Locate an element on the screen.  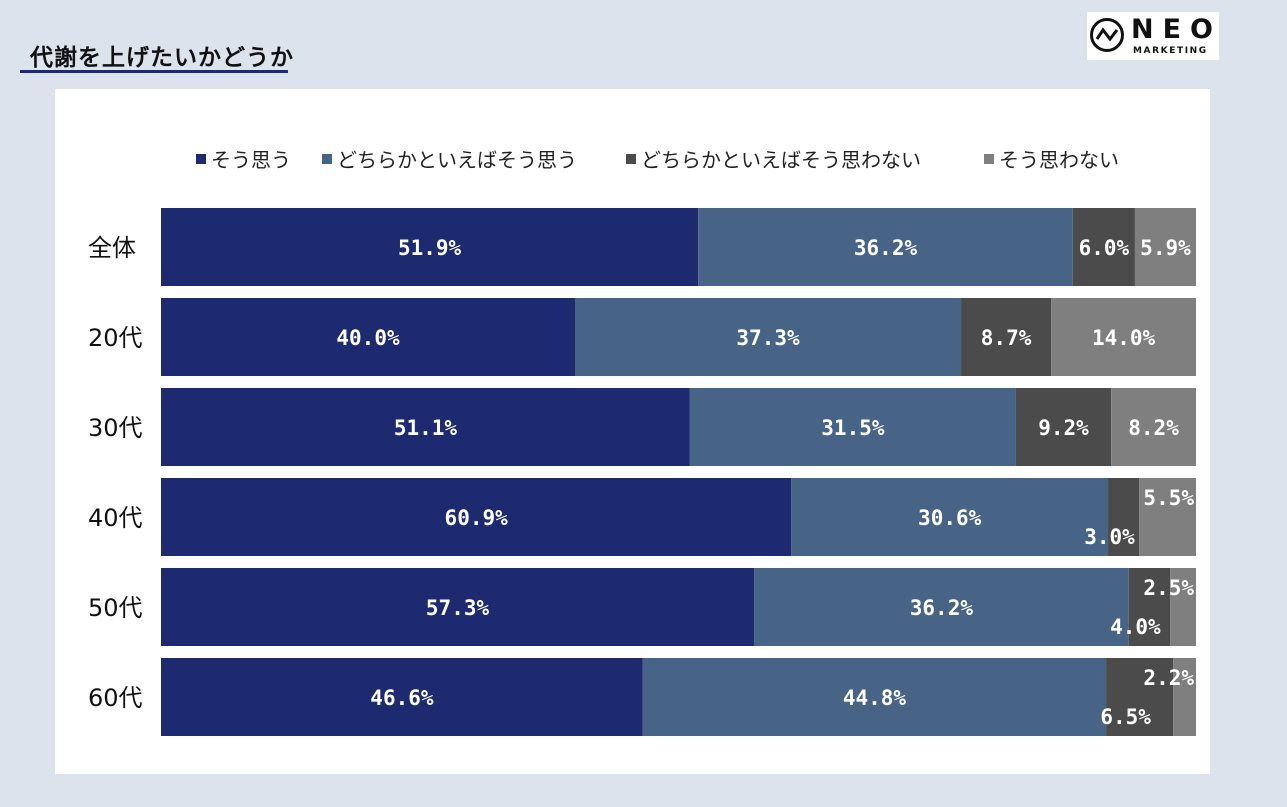
chart-title: 代謝を上げたいかどうか is located at coordinates (162, 58).